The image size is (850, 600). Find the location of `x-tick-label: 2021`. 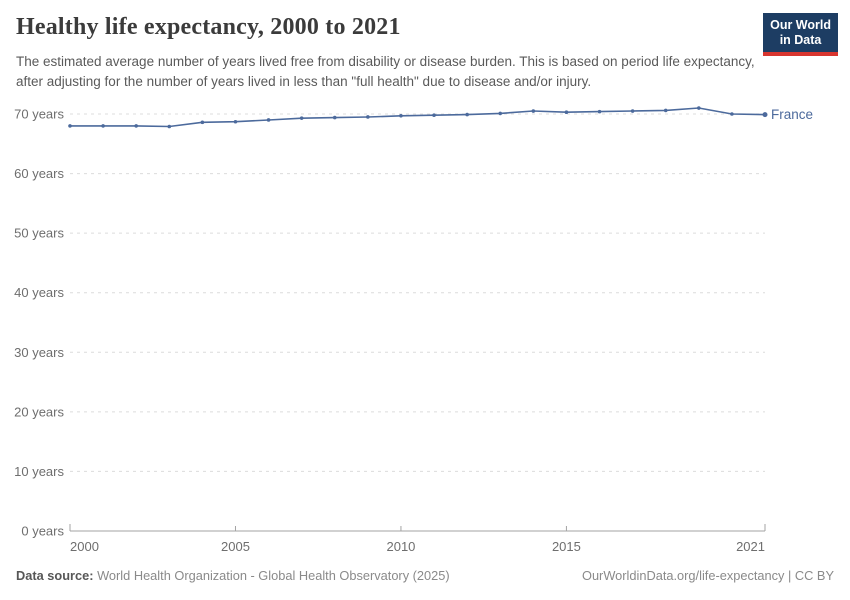

x-tick-label: 2021 is located at coordinates (750, 546).